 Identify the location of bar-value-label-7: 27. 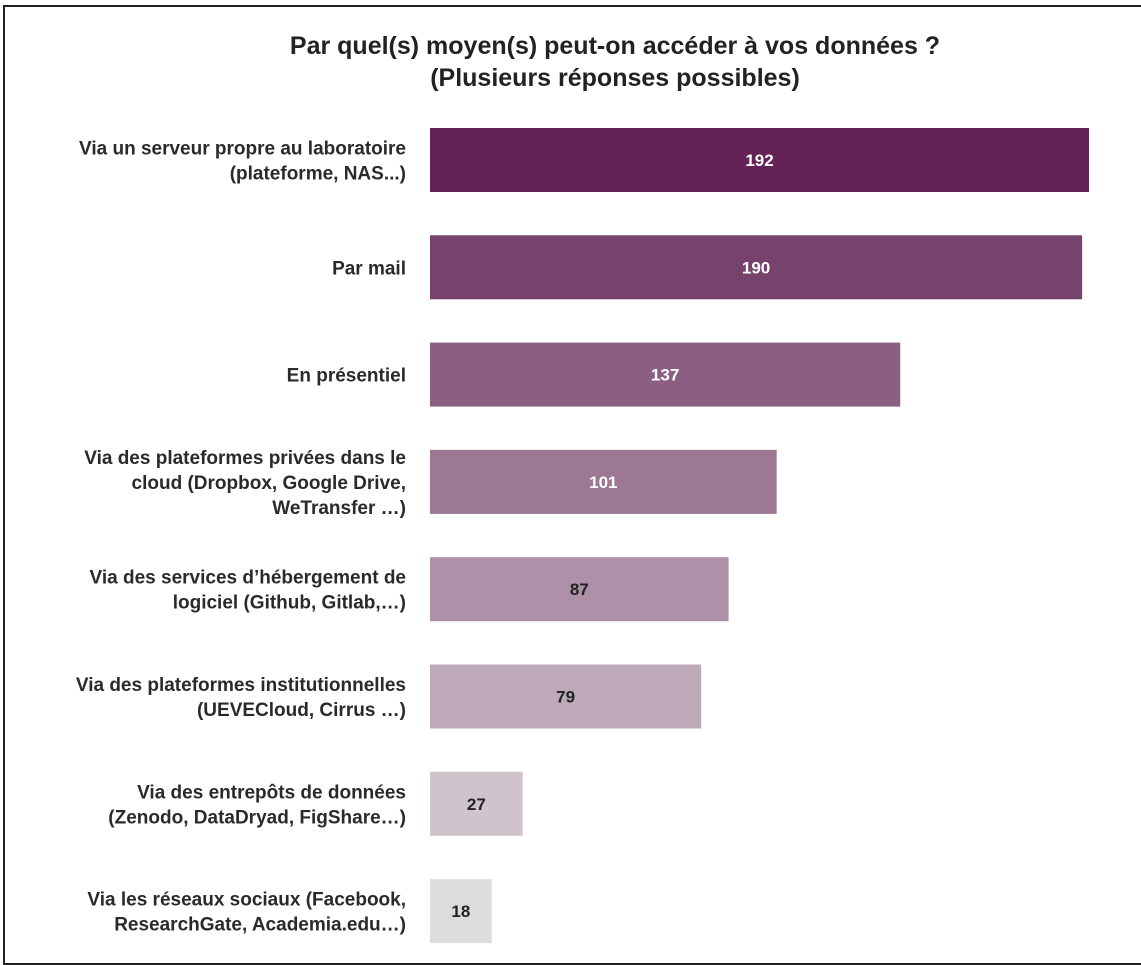
(476, 804).